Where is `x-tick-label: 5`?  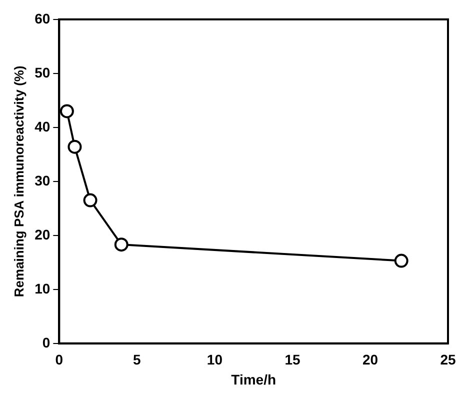 x-tick-label: 5 is located at coordinates (137, 360).